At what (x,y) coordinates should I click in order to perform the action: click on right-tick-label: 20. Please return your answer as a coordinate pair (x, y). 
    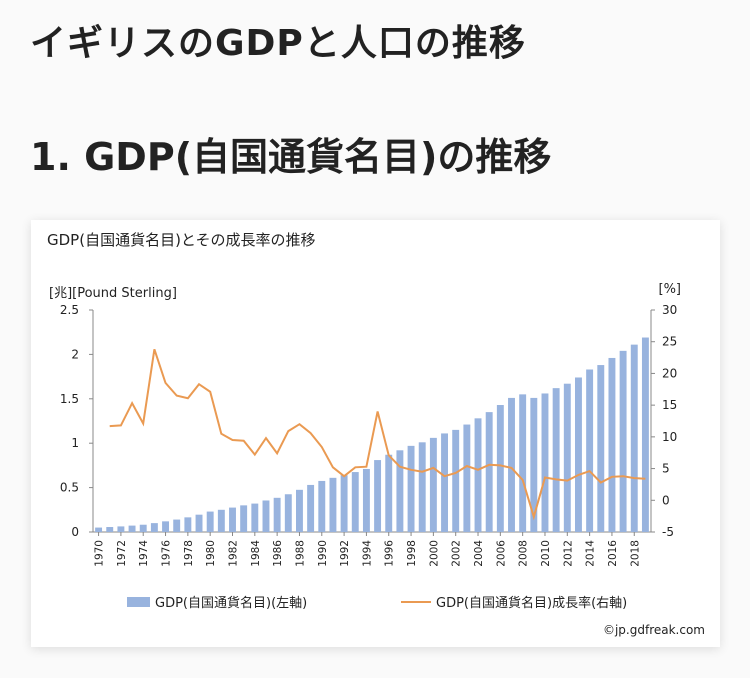
    Looking at the image, I should click on (669, 373).